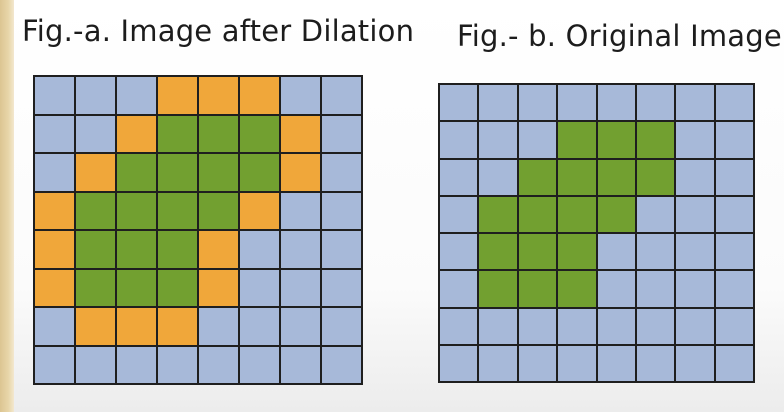 The width and height of the screenshot is (784, 412). What do you see at coordinates (7, 206) in the screenshot?
I see `left-edge-strip` at bounding box center [7, 206].